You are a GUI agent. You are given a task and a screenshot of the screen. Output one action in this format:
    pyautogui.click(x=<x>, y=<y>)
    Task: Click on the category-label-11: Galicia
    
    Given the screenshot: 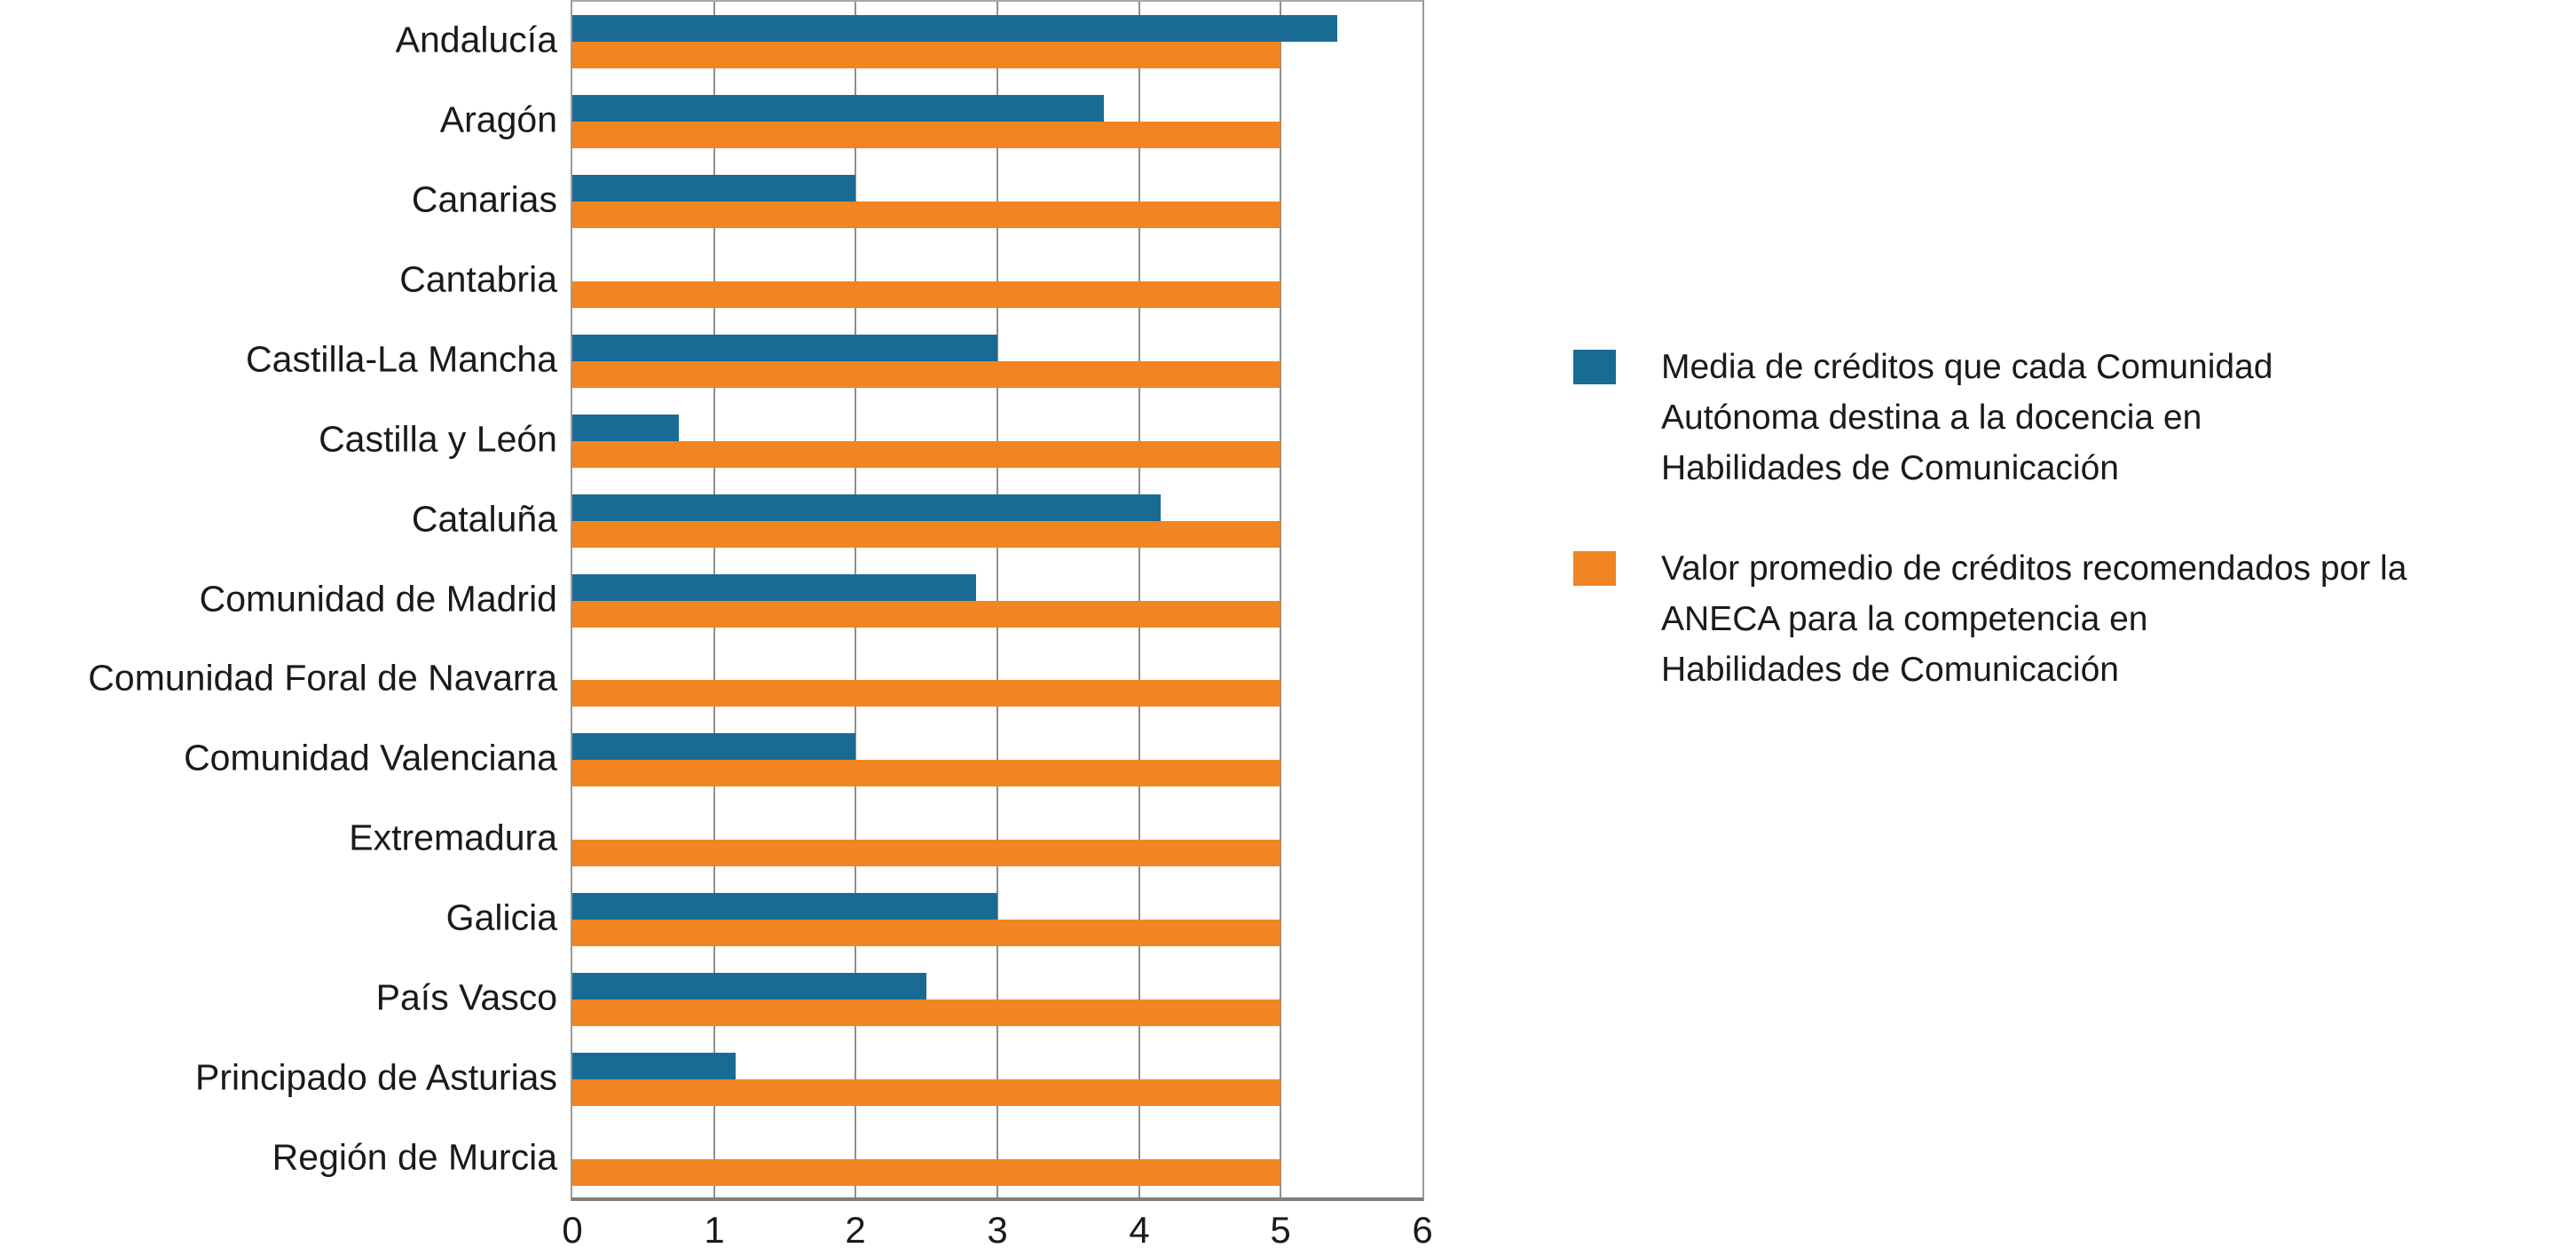 What is the action you would take?
    pyautogui.click(x=501, y=918)
    